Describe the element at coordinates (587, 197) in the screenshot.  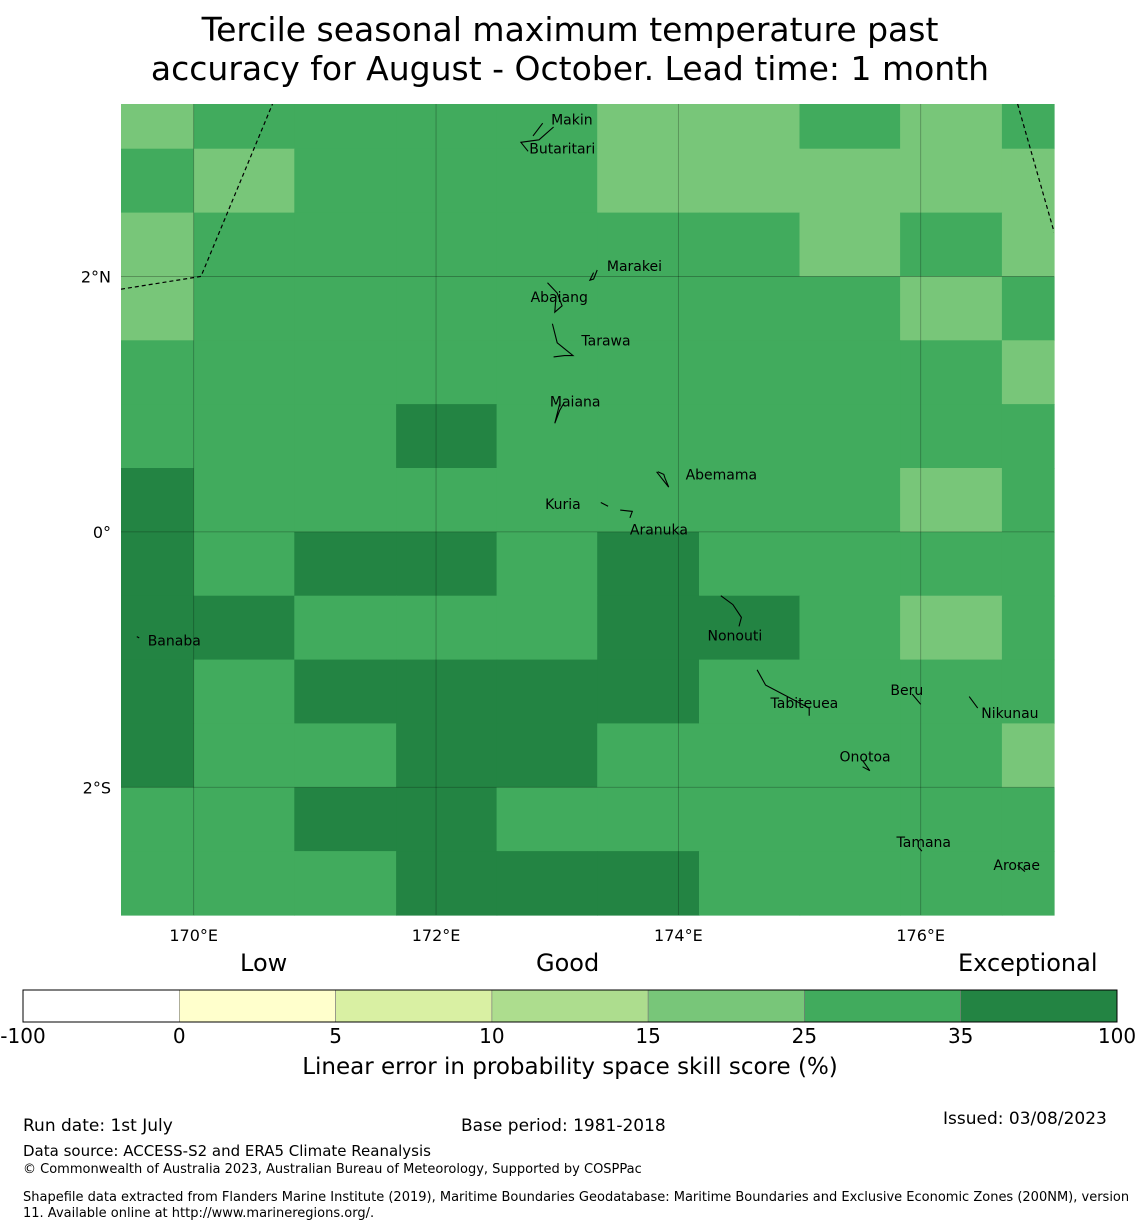
I see `eez-boundaries` at that location.